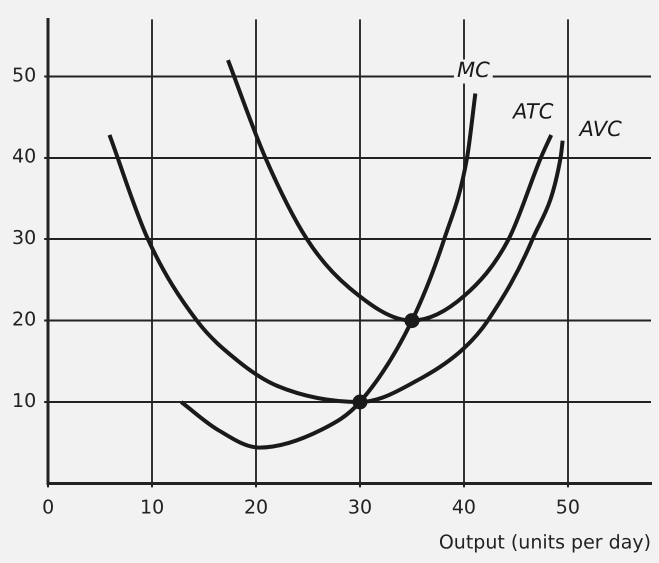 This screenshot has width=659, height=563. I want to click on x-tick-label: 40, so click(464, 507).